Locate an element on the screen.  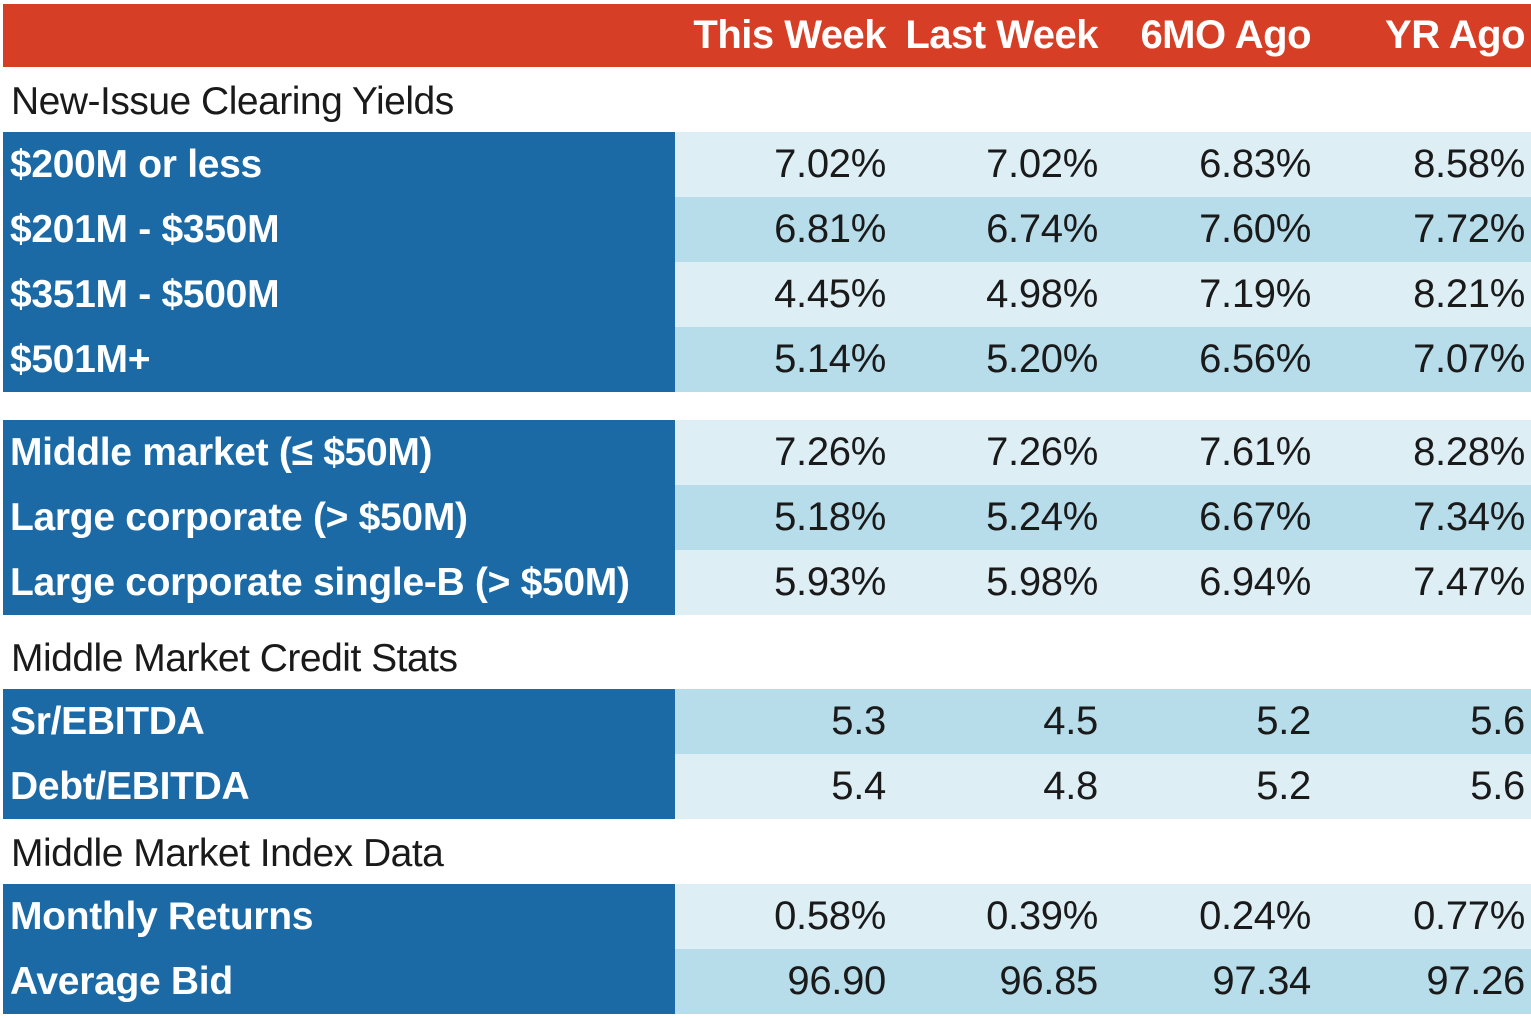
table-row: $201M - $350M 6.81% 6.74% 7.60% 7.72% is located at coordinates (767, 229).